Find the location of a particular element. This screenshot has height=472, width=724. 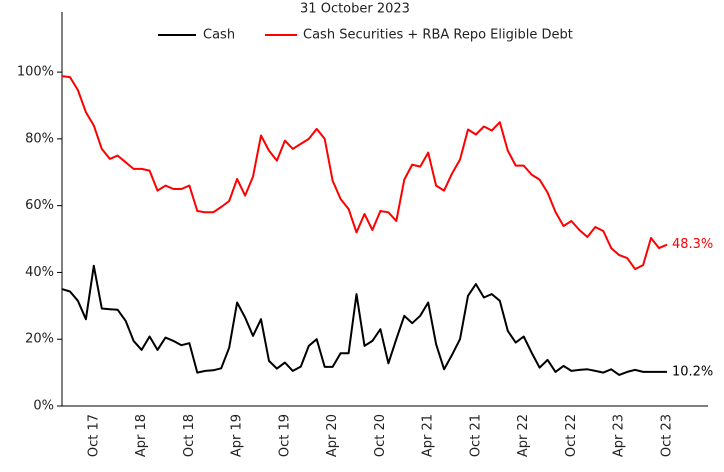

y-tick-label: 40% is located at coordinates (39, 272).